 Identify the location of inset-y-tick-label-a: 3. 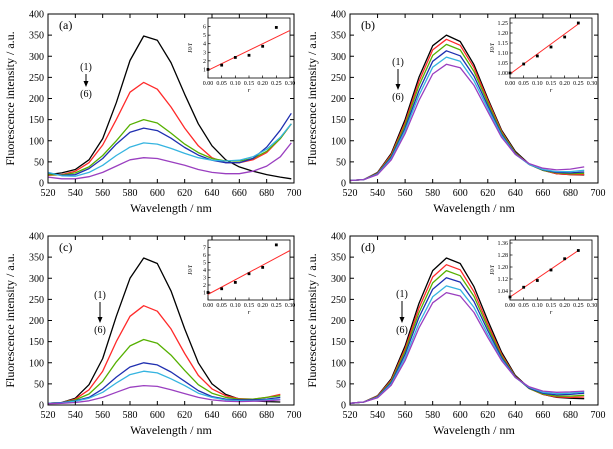
(204, 53).